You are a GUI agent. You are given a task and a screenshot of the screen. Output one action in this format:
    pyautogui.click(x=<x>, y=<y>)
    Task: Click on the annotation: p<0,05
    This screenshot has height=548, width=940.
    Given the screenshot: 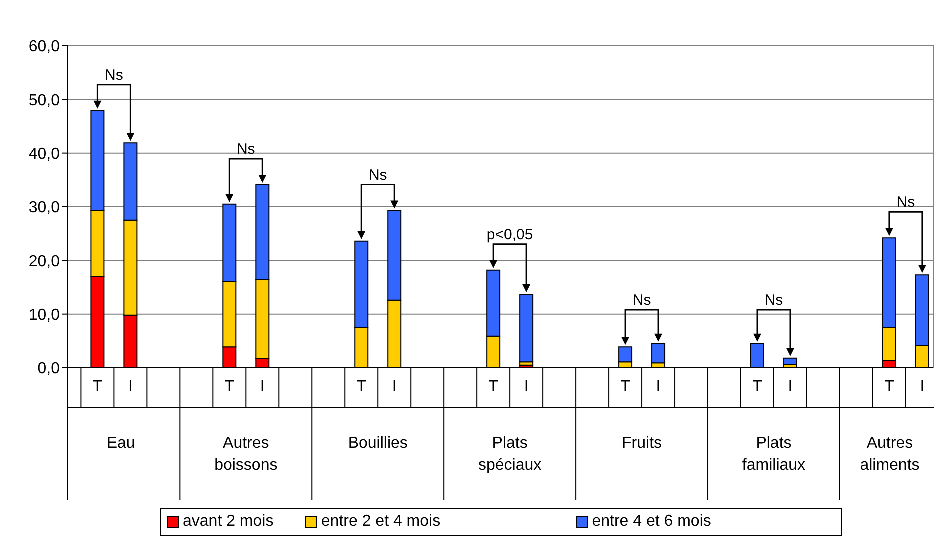 What is the action you would take?
    pyautogui.click(x=510, y=235)
    